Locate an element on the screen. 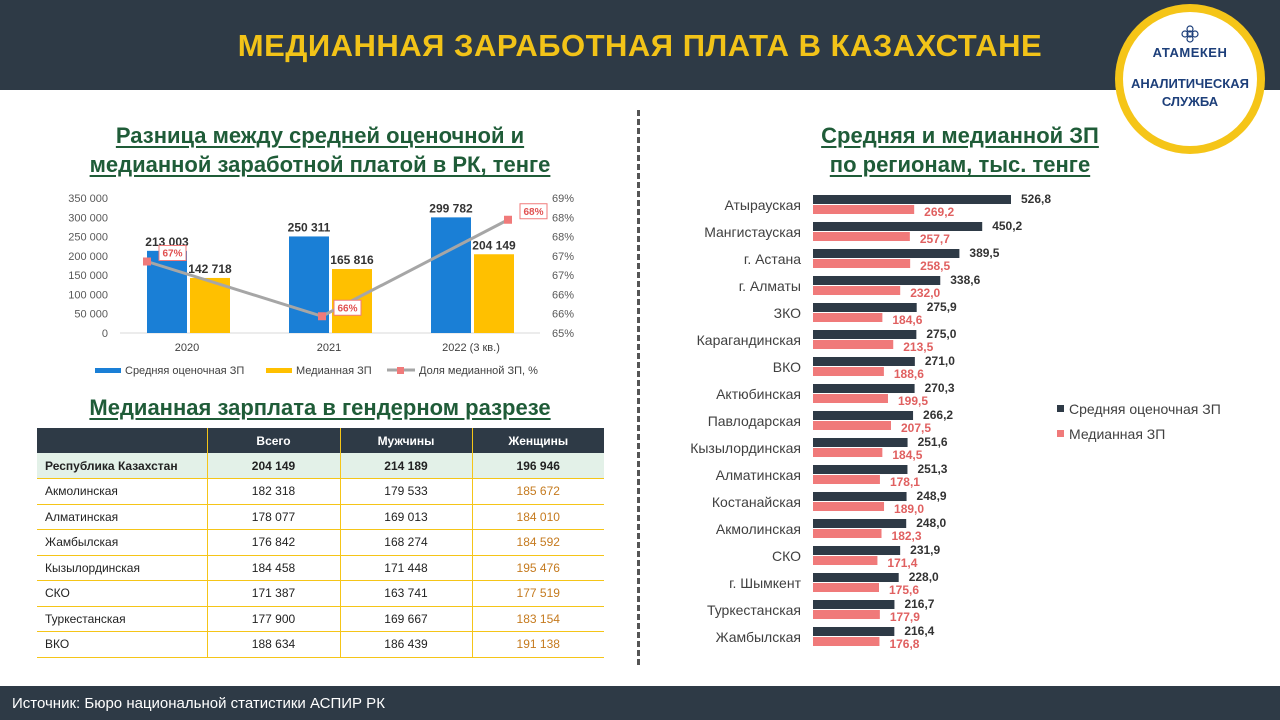  table-row: Кызылординская 184 458 171 448 195 476 is located at coordinates (320, 568).